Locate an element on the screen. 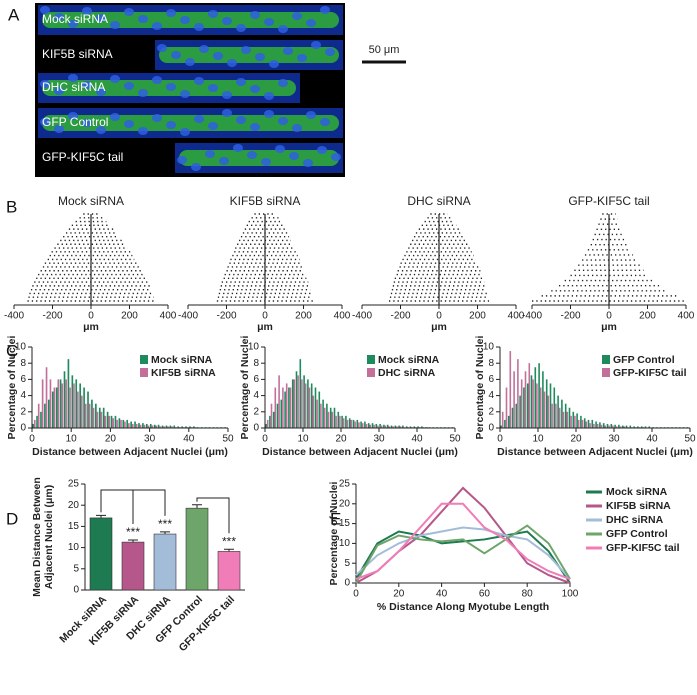 Image resolution: width=697 pixels, height=695 pixels. y-tick-label: 5 is located at coordinates (347, 563).